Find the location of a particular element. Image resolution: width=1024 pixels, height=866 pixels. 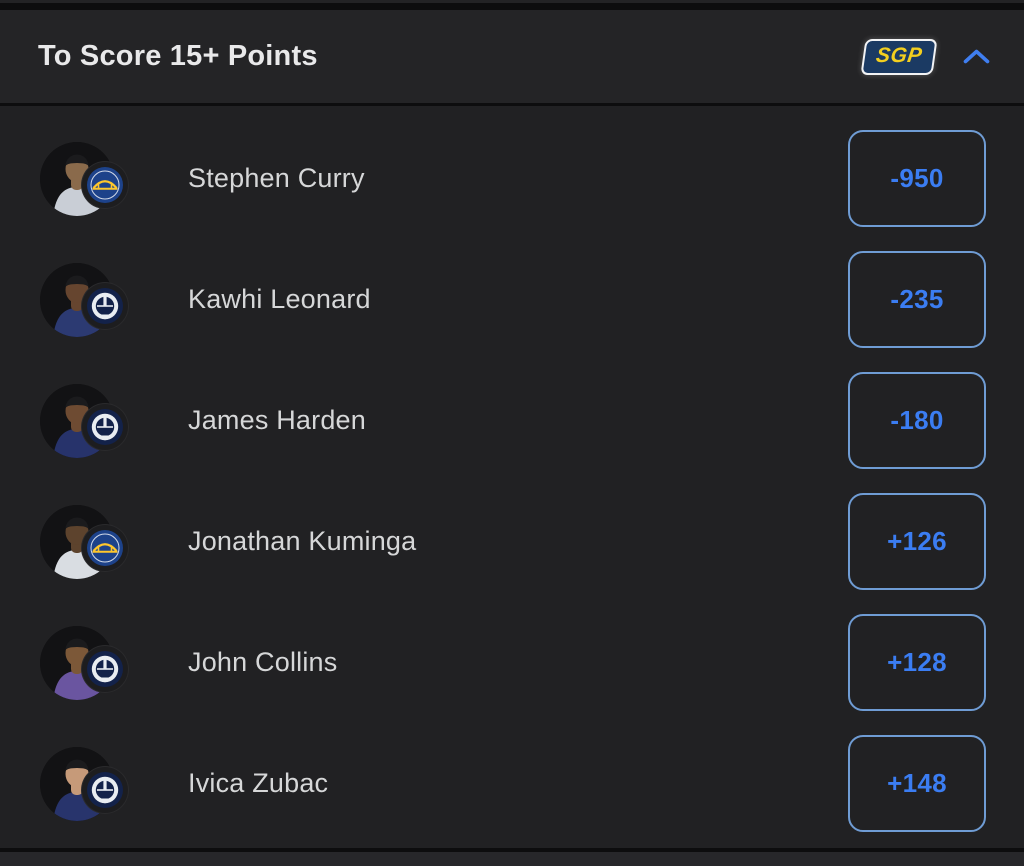

player-prop-row: Ivica Zubac +148 is located at coordinates (512, 783).